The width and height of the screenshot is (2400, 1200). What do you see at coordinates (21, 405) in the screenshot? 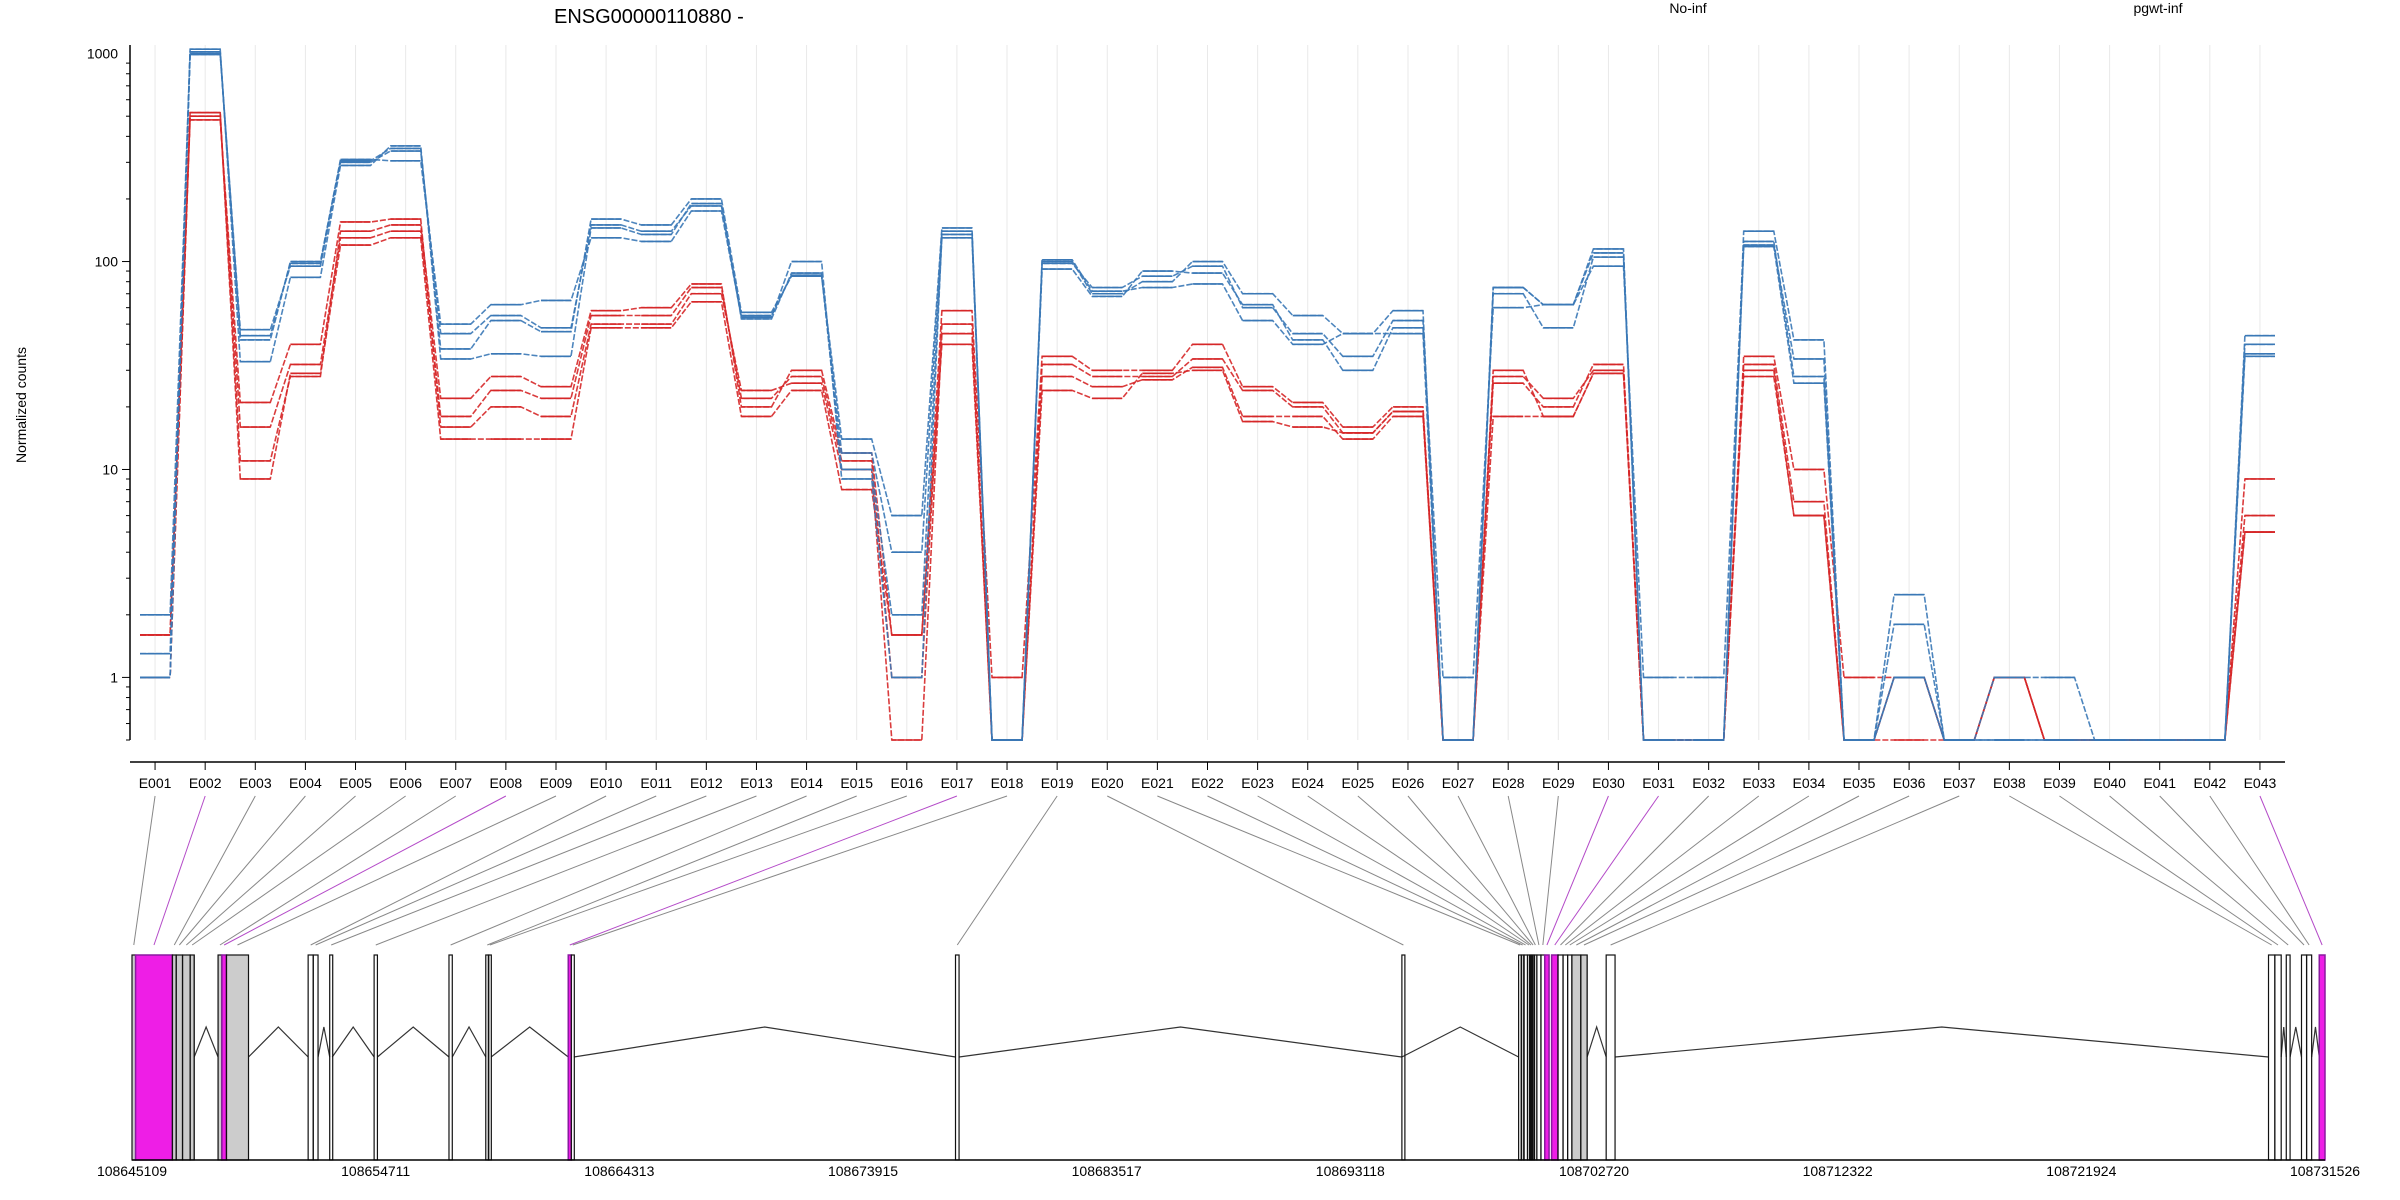
I see `y-axis-label: Normalized counts` at bounding box center [21, 405].